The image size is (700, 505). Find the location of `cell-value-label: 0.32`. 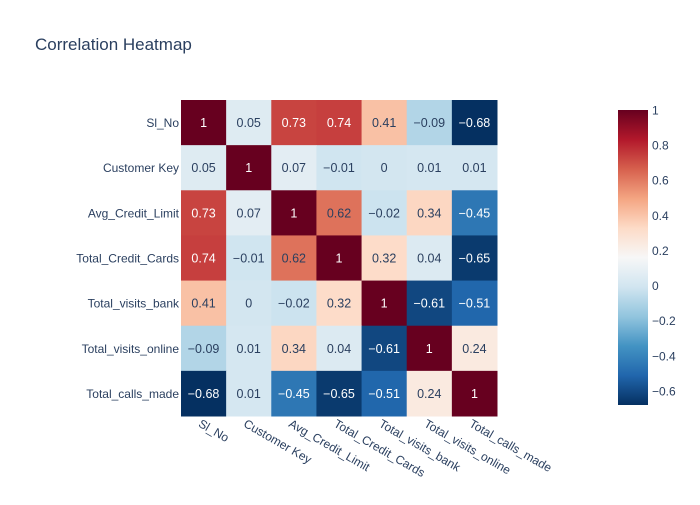

cell-value-label: 0.32 is located at coordinates (384, 259).